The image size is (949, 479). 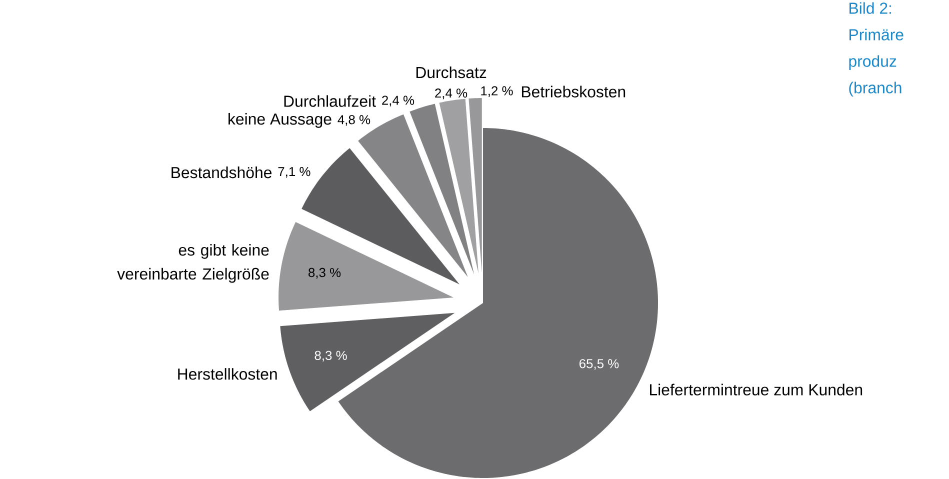 What do you see at coordinates (877, 34) in the screenshot?
I see `text: Primäre` at bounding box center [877, 34].